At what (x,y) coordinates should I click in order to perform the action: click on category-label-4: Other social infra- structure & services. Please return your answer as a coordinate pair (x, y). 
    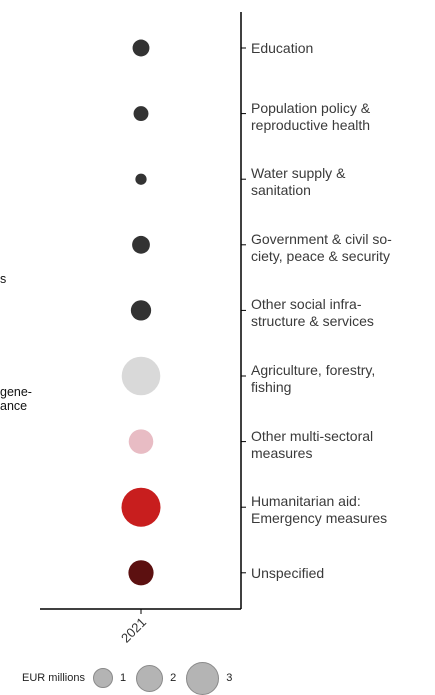
    Looking at the image, I should click on (312, 313).